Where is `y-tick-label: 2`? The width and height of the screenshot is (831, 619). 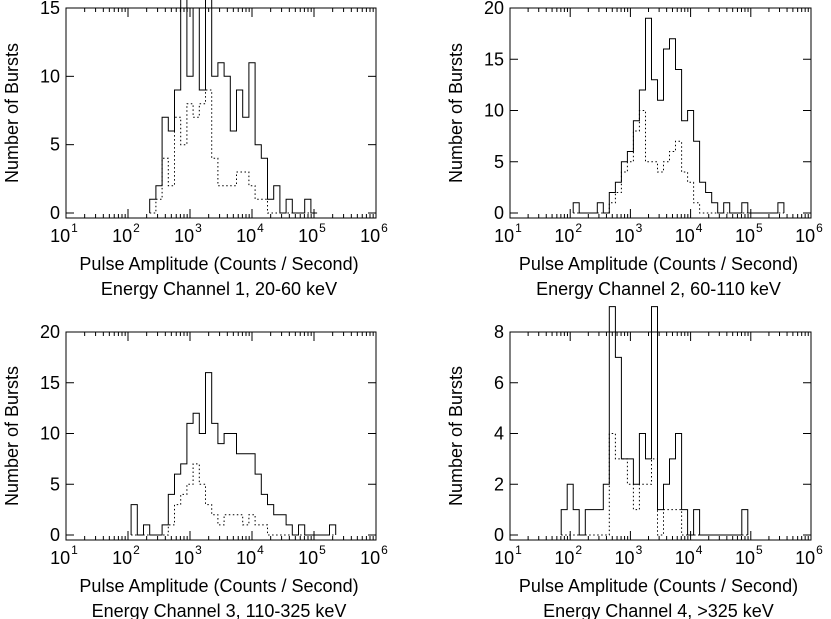
y-tick-label: 2 is located at coordinates (499, 484).